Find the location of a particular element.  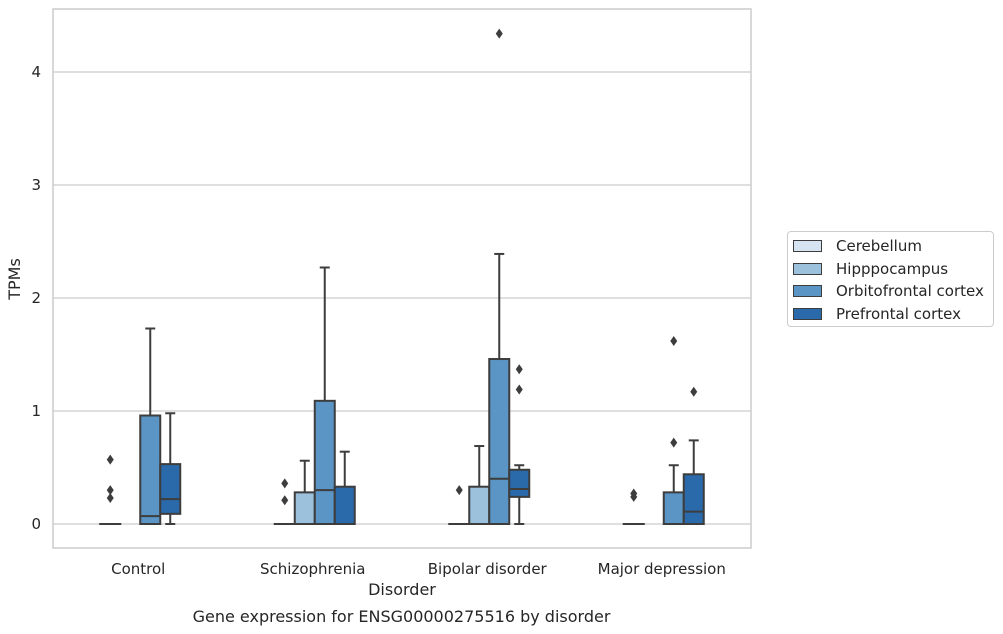

box-cerebellum-control is located at coordinates (110, 490).